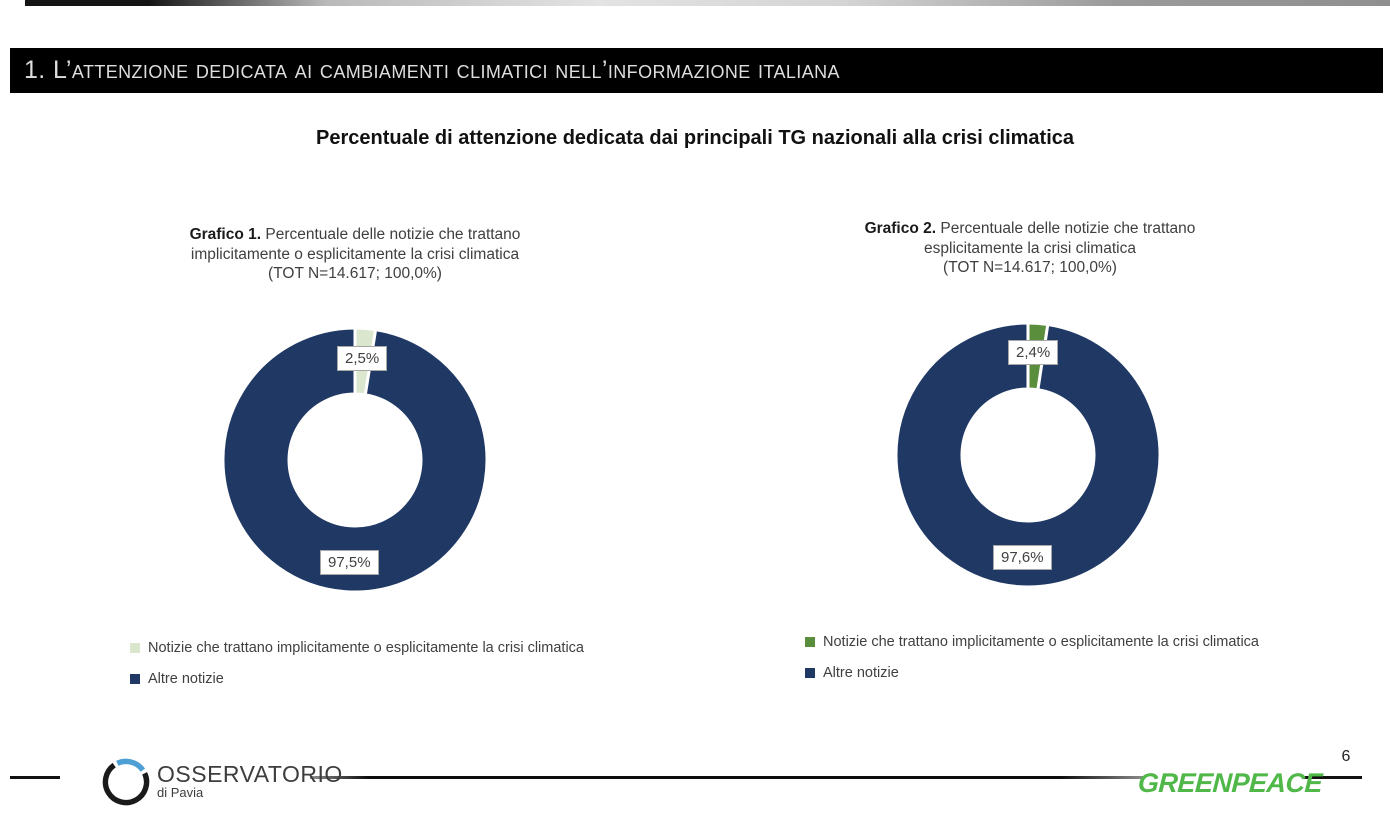  I want to click on footer-rule-left, so click(35, 777).